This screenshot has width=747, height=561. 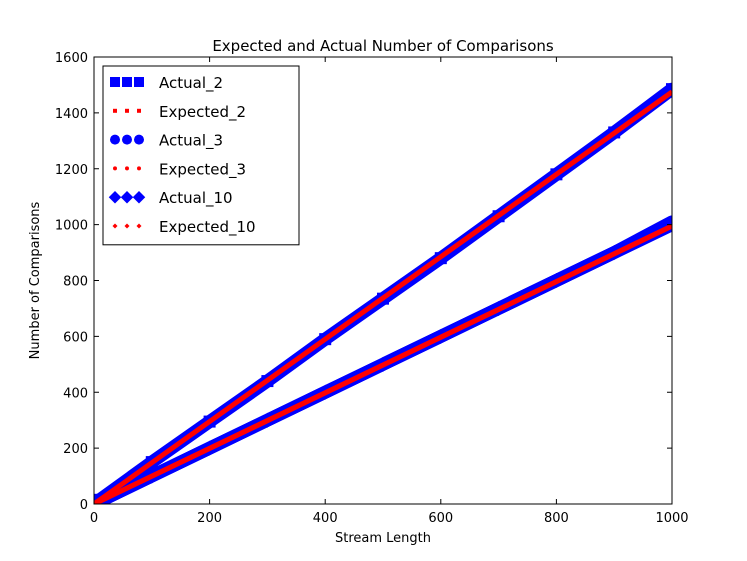 I want to click on x-tick-label: 600, so click(x=440, y=518).